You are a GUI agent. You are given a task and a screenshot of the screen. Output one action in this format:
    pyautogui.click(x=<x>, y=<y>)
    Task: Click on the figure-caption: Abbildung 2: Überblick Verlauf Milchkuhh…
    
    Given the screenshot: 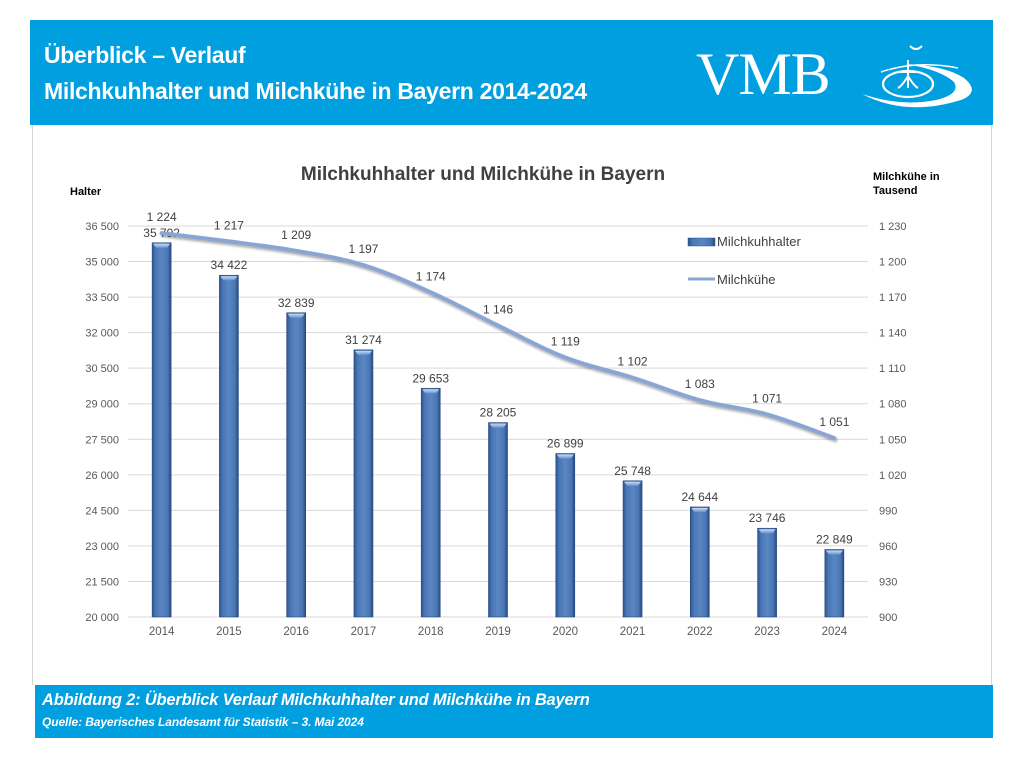 What is the action you would take?
    pyautogui.click(x=316, y=700)
    